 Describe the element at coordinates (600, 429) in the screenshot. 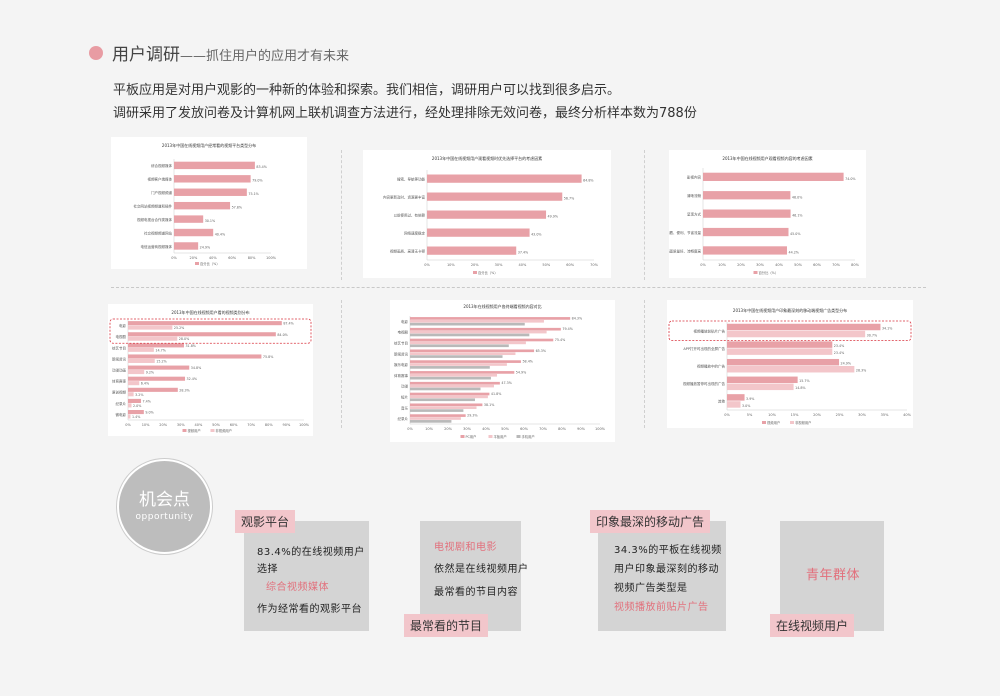

I see `chart-tick-label: 100%` at that location.